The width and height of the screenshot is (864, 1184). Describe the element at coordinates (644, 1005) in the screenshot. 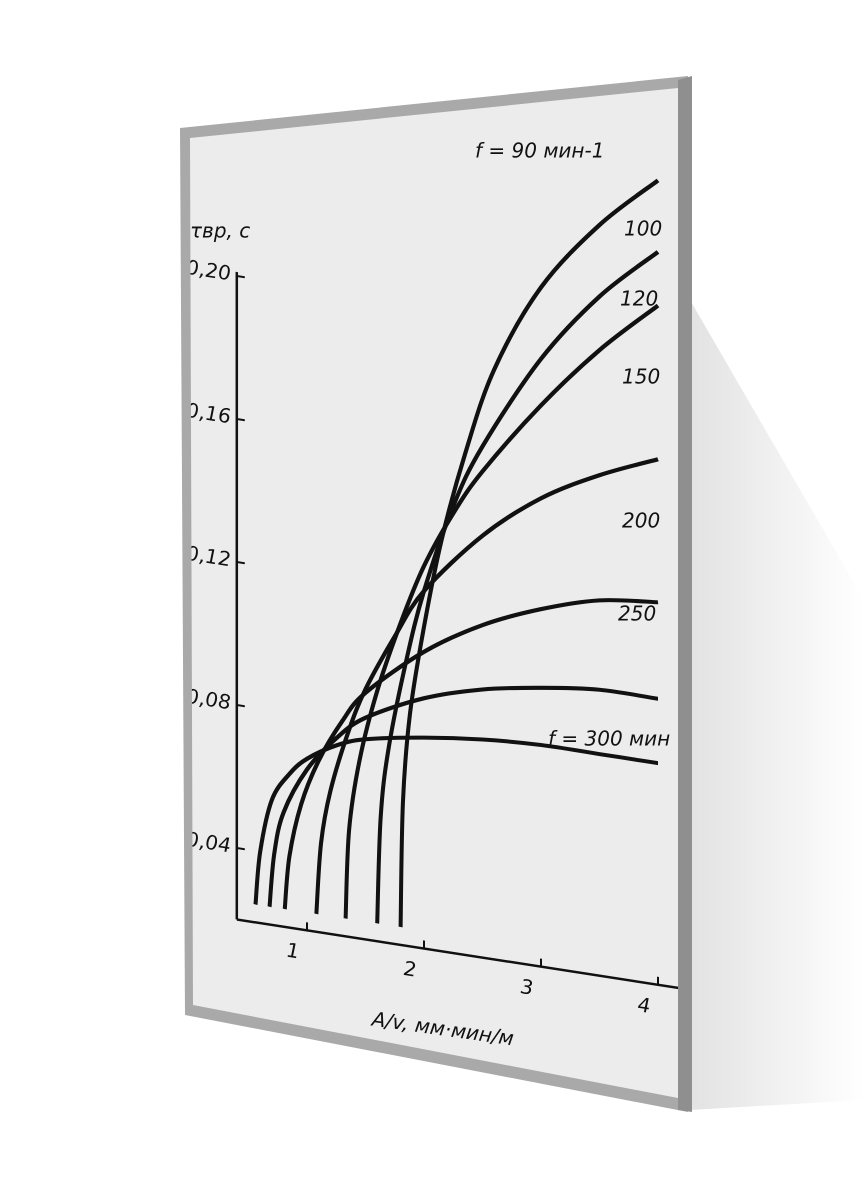

I see `x-tick-label: 4` at that location.